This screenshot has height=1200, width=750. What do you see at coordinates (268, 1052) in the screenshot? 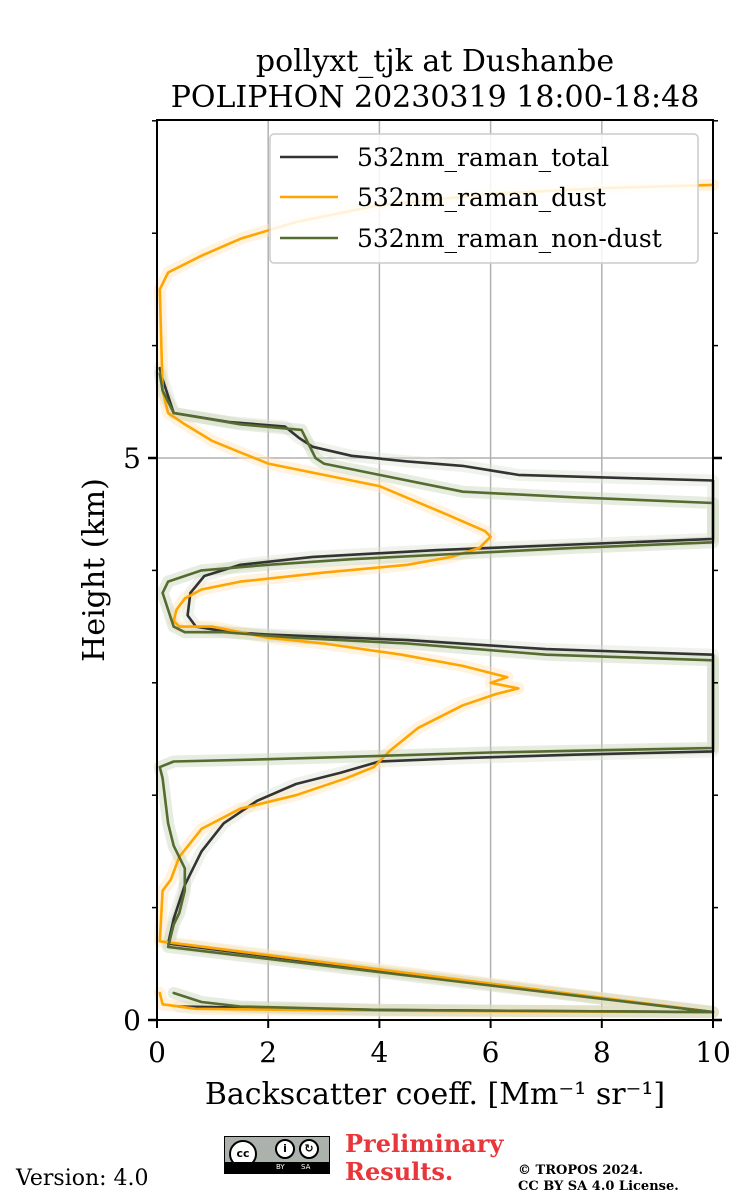
I see `x-tick-label: 2` at bounding box center [268, 1052].